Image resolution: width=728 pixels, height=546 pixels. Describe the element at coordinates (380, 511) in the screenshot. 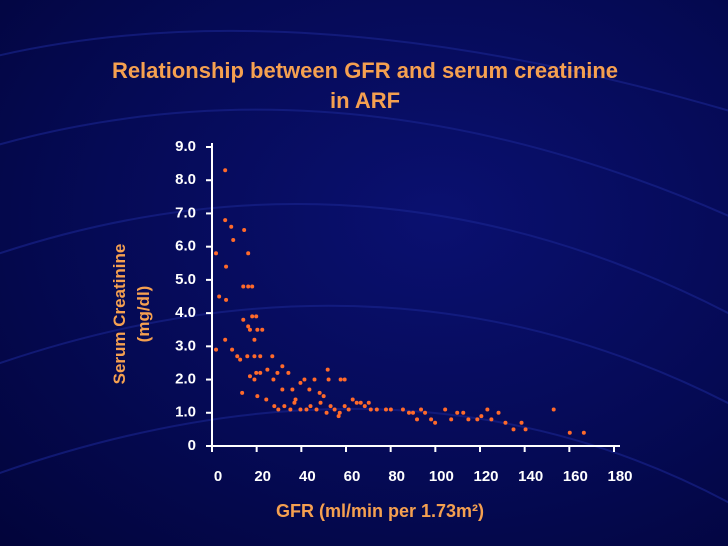

I see `x-axis-label: GFR (ml/min per 1.73m²)` at that location.